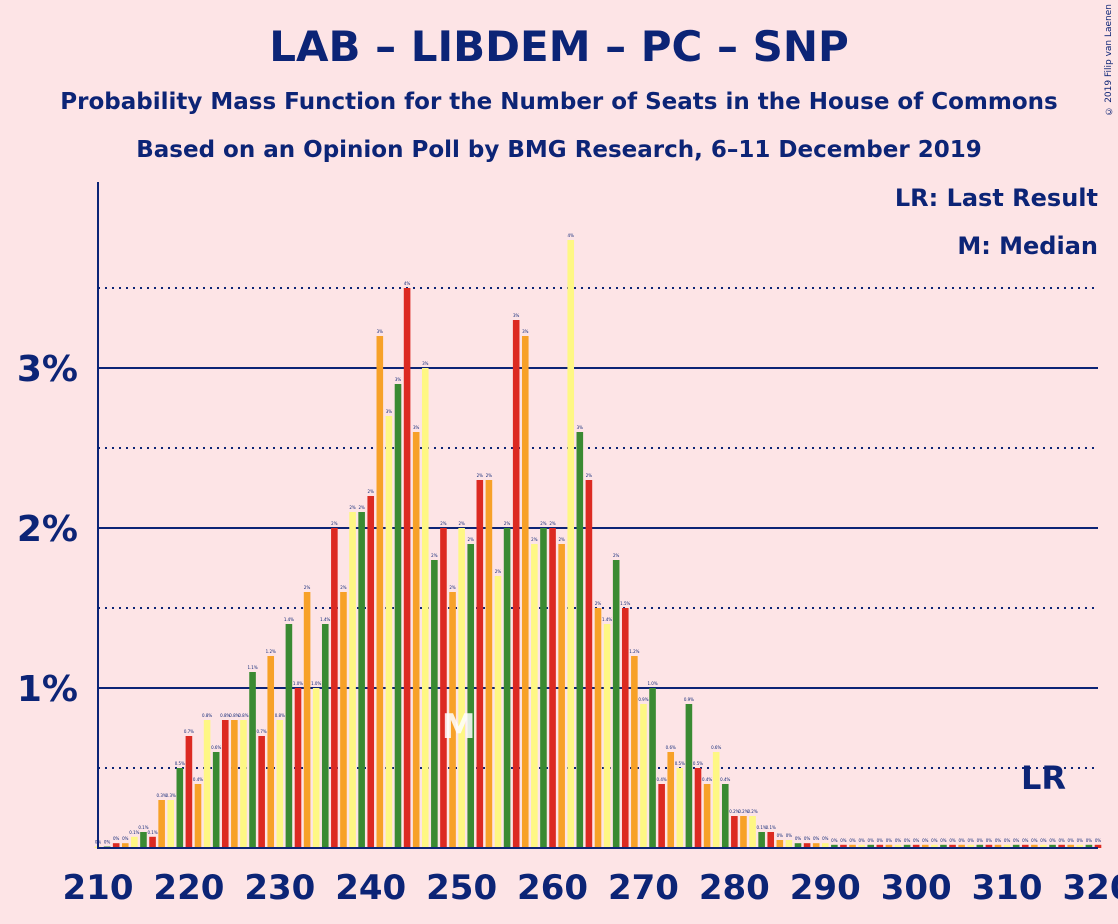 This screenshot has width=1118, height=924. What do you see at coordinates (1007, 888) in the screenshot?
I see `x-tick-label: 310` at bounding box center [1007, 888].